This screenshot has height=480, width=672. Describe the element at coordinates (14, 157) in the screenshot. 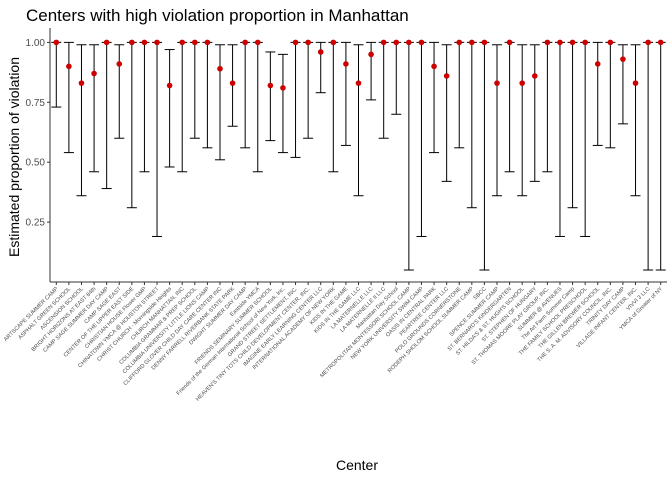

I see `y-axis-label: Estimated proportion of violation` at that location.